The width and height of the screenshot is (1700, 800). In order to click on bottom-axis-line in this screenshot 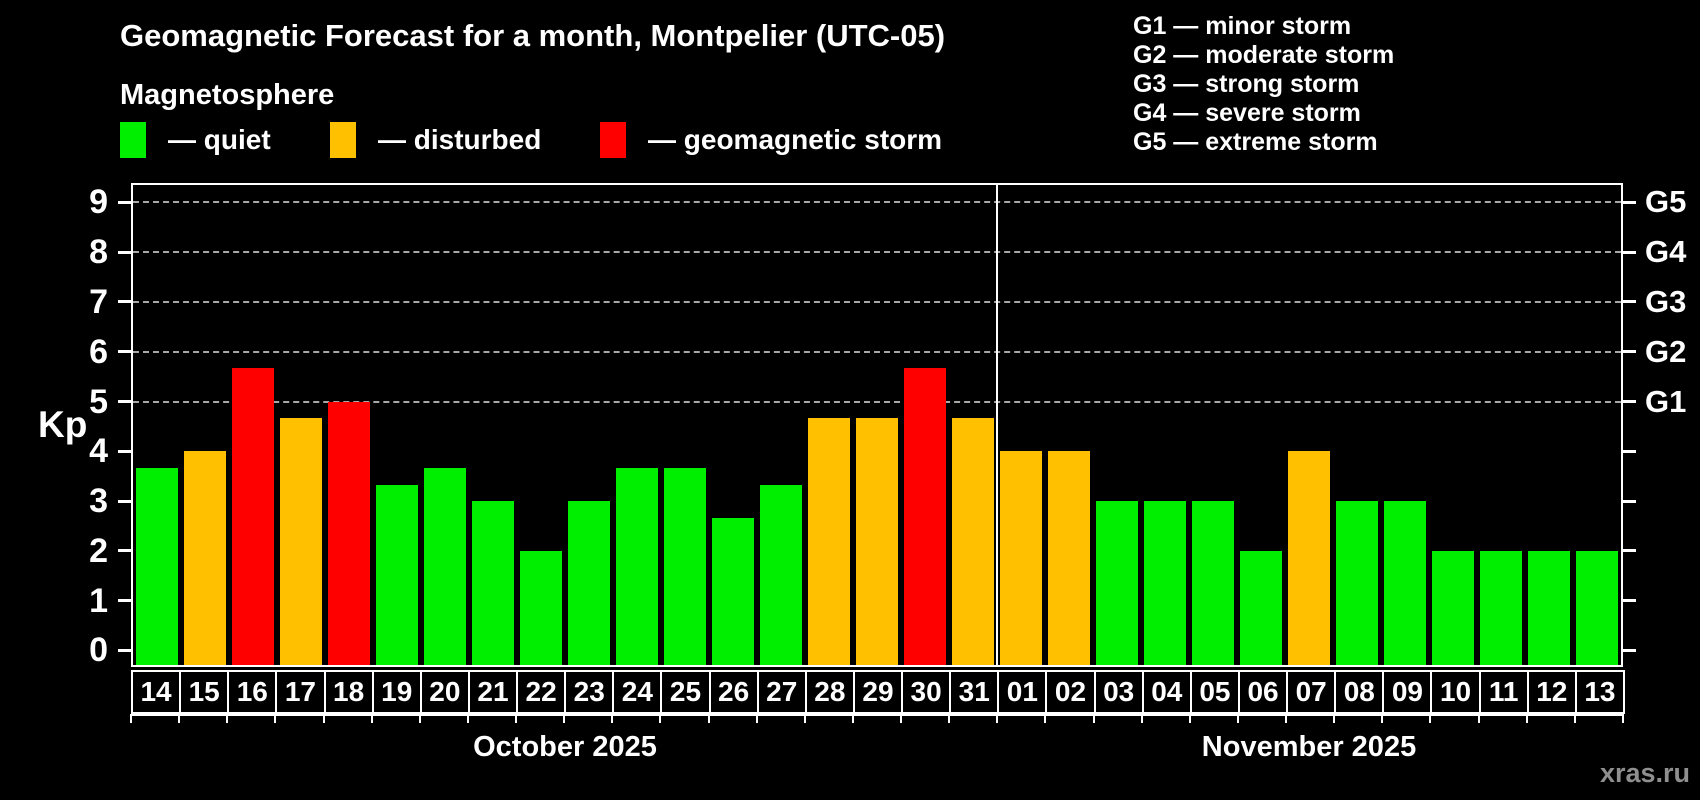, I will do `click(877, 715)`.